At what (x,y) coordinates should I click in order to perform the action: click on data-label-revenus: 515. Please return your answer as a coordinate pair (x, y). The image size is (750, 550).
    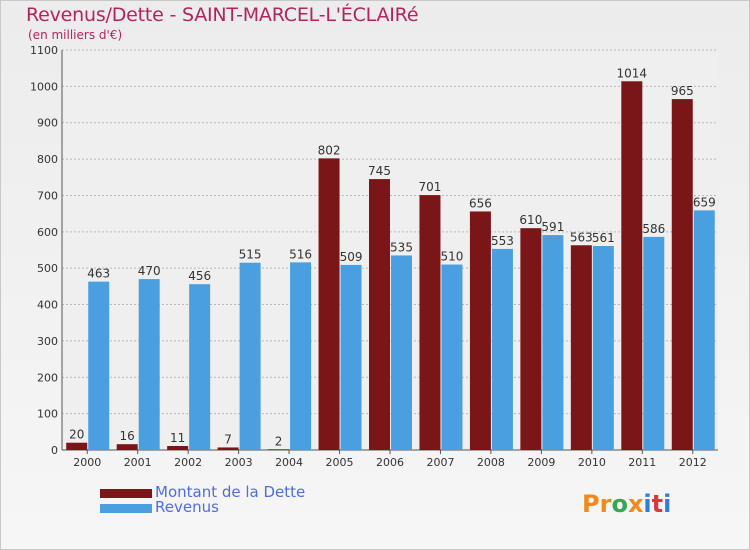
    Looking at the image, I should click on (250, 255).